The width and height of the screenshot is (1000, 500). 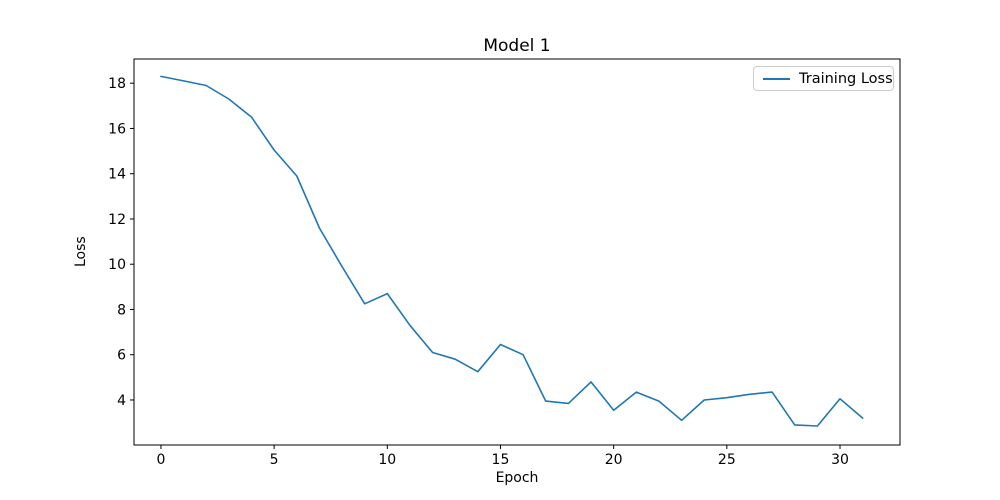 I want to click on x-axis-label: Epoch, so click(x=517, y=478).